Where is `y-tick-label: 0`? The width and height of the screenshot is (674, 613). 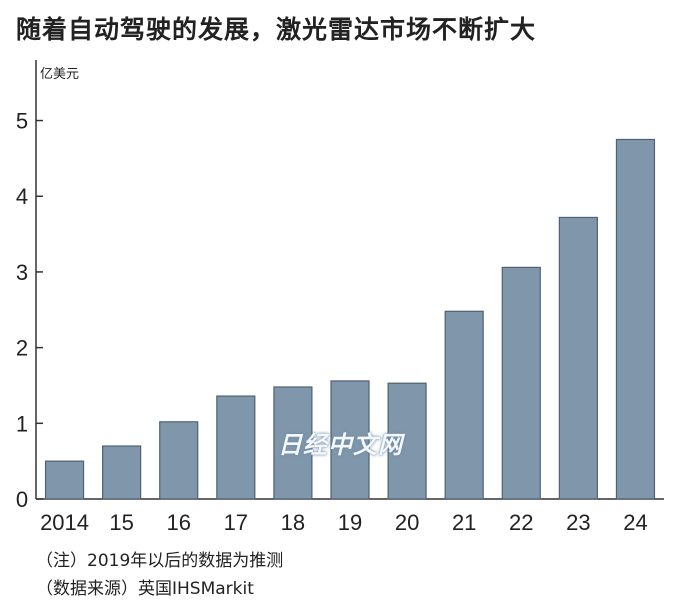
y-tick-label: 0 is located at coordinates (22, 499).